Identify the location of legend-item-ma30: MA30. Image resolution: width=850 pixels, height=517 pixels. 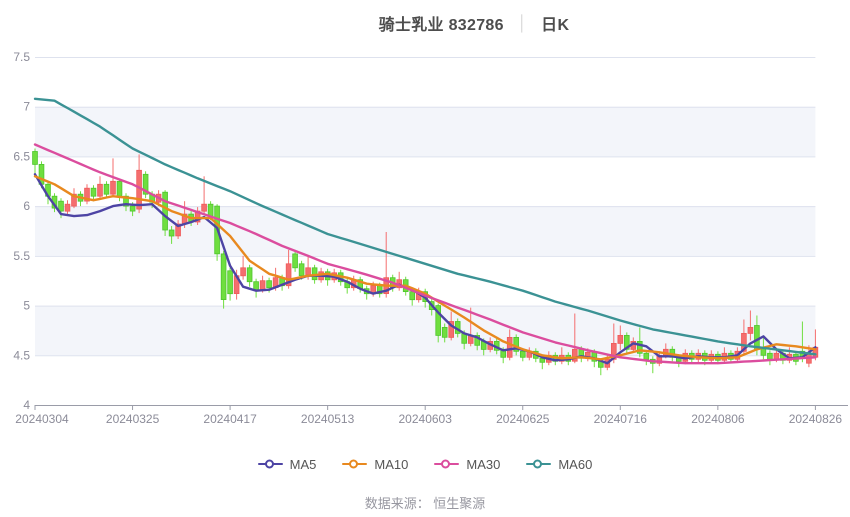
(467, 464).